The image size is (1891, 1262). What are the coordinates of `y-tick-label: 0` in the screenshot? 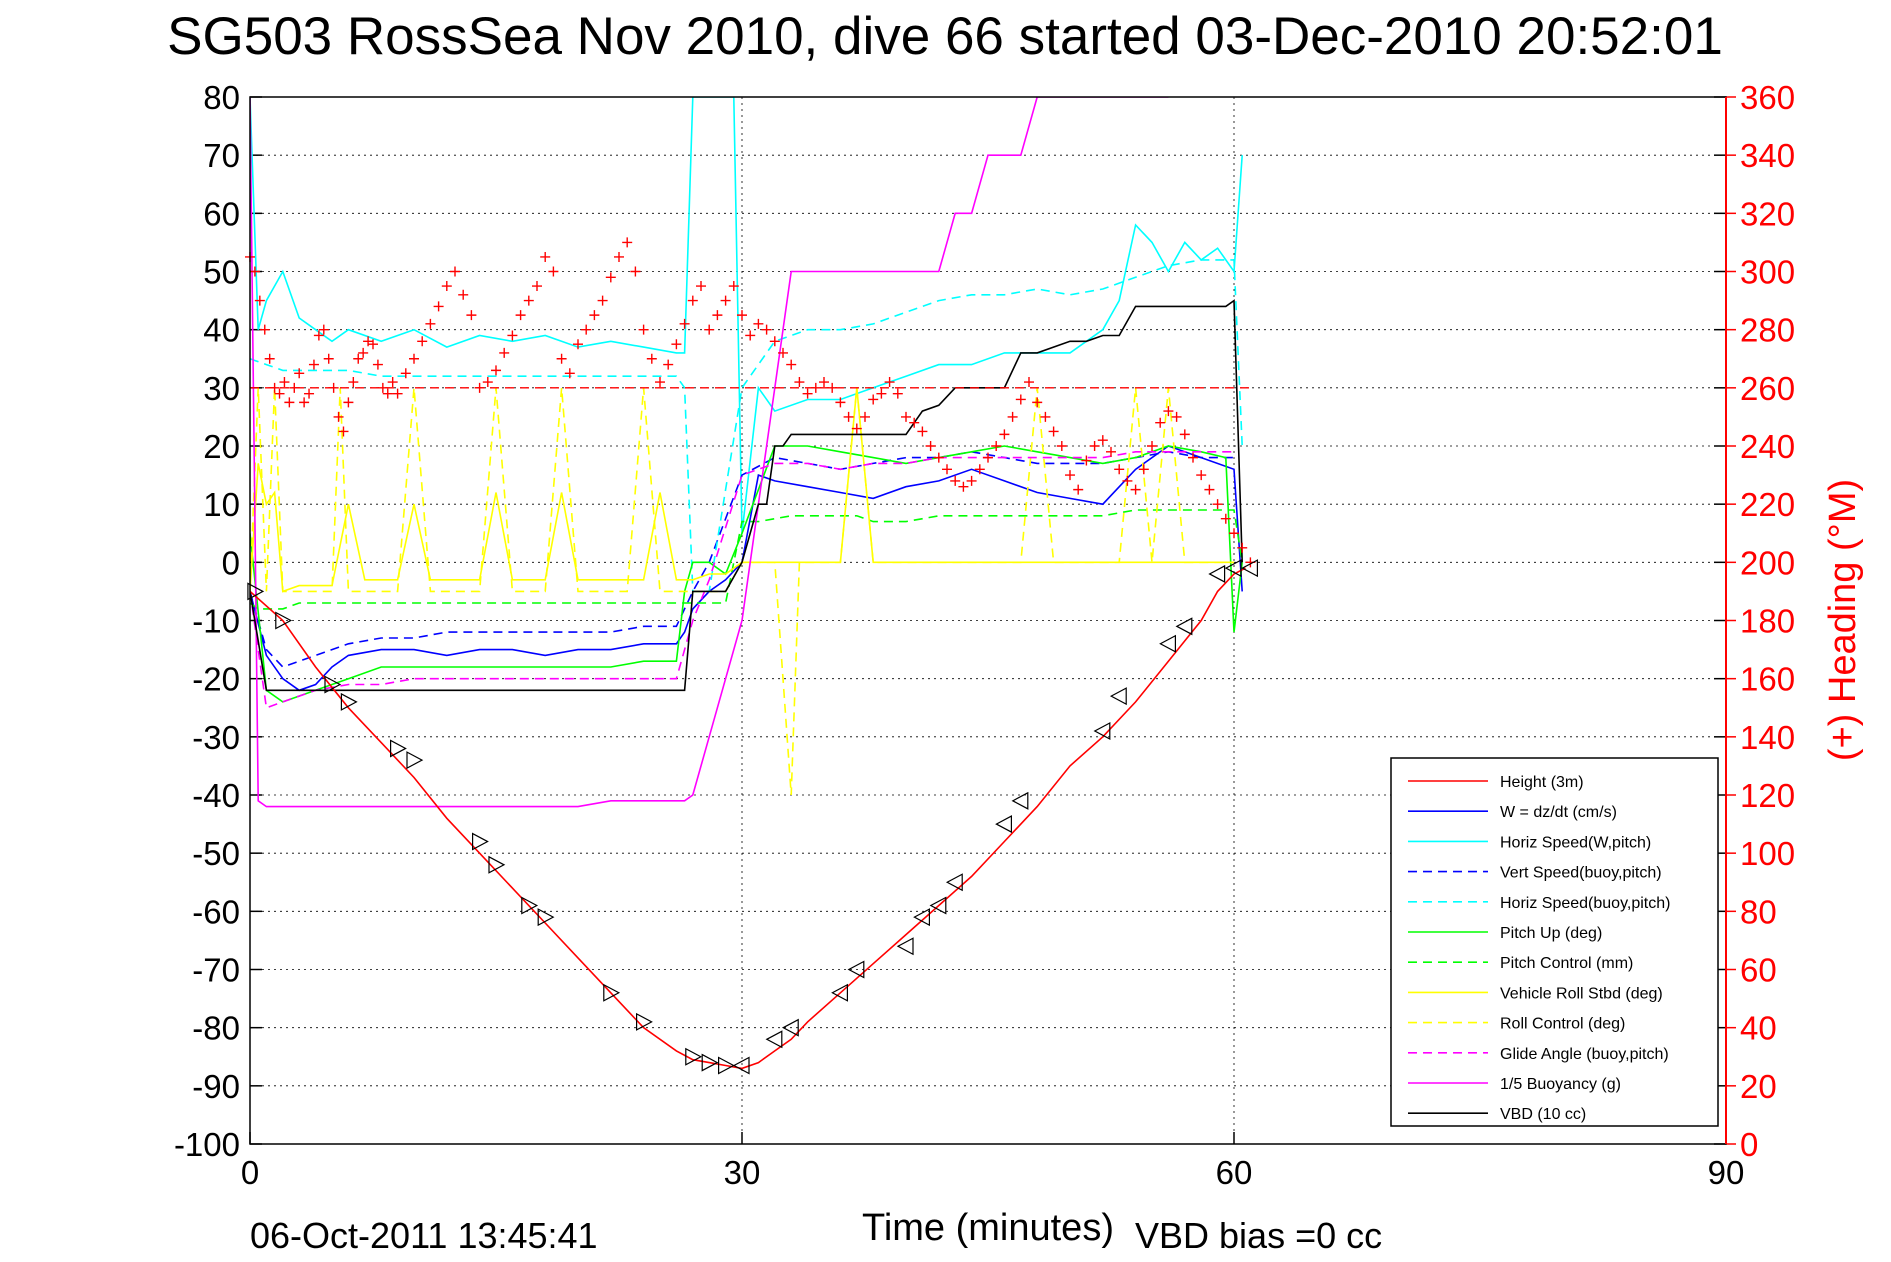 It's located at (231, 562).